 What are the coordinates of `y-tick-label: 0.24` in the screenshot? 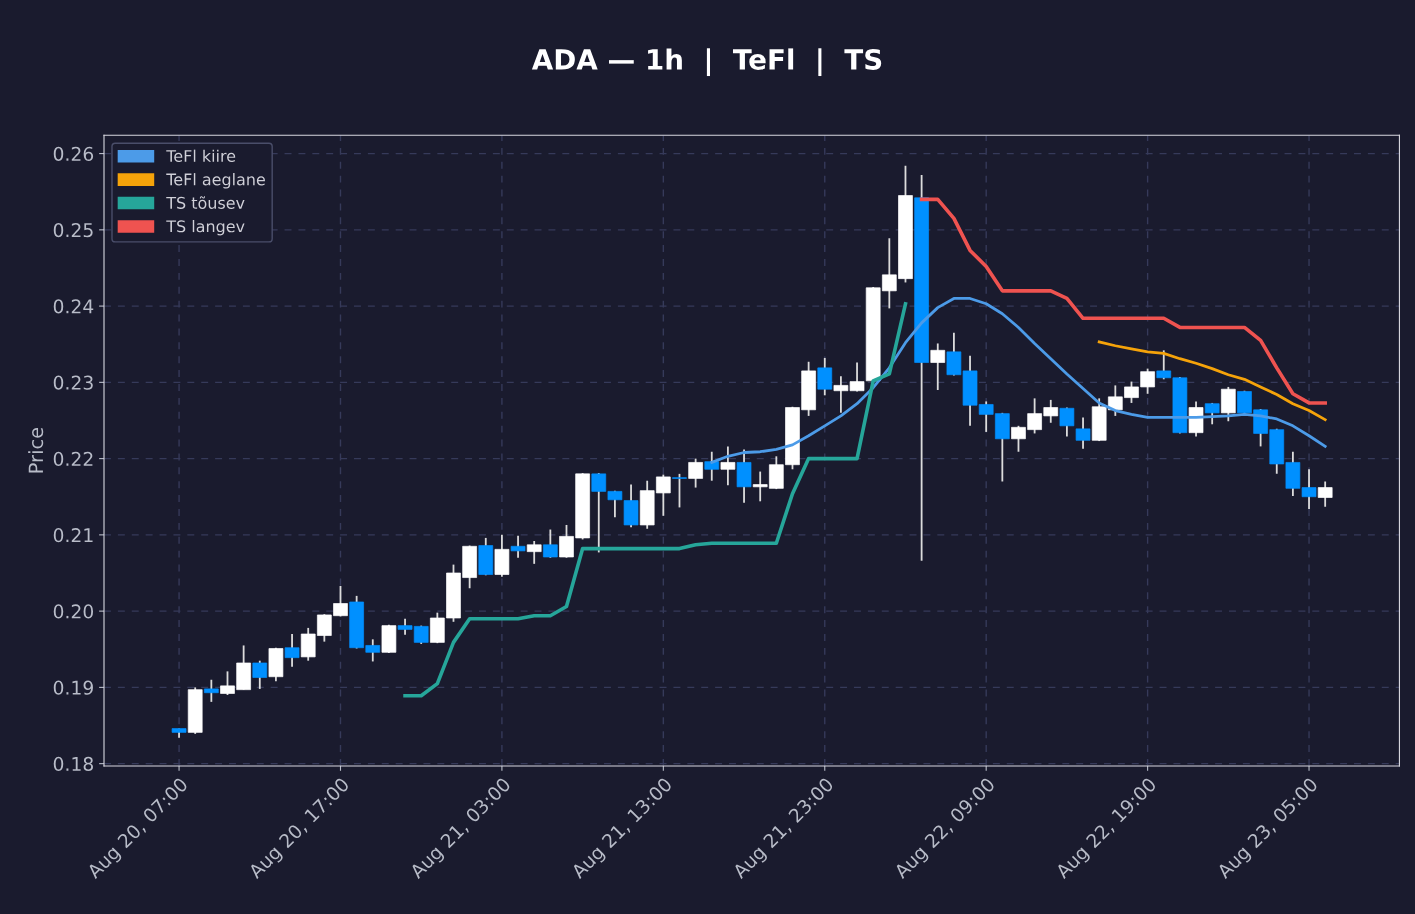 It's located at (73, 306).